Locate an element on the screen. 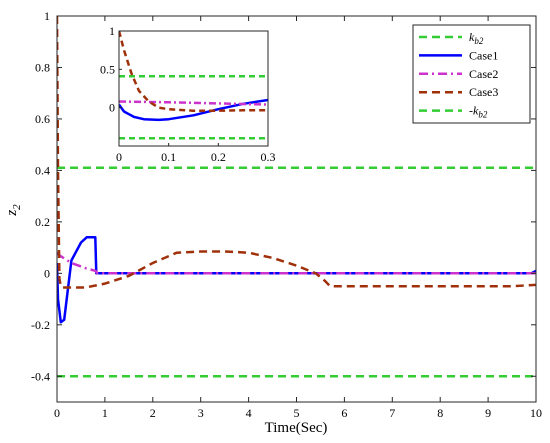 Image resolution: width=550 pixels, height=443 pixels. y-tick-label-0: -0.4 is located at coordinates (40, 376).